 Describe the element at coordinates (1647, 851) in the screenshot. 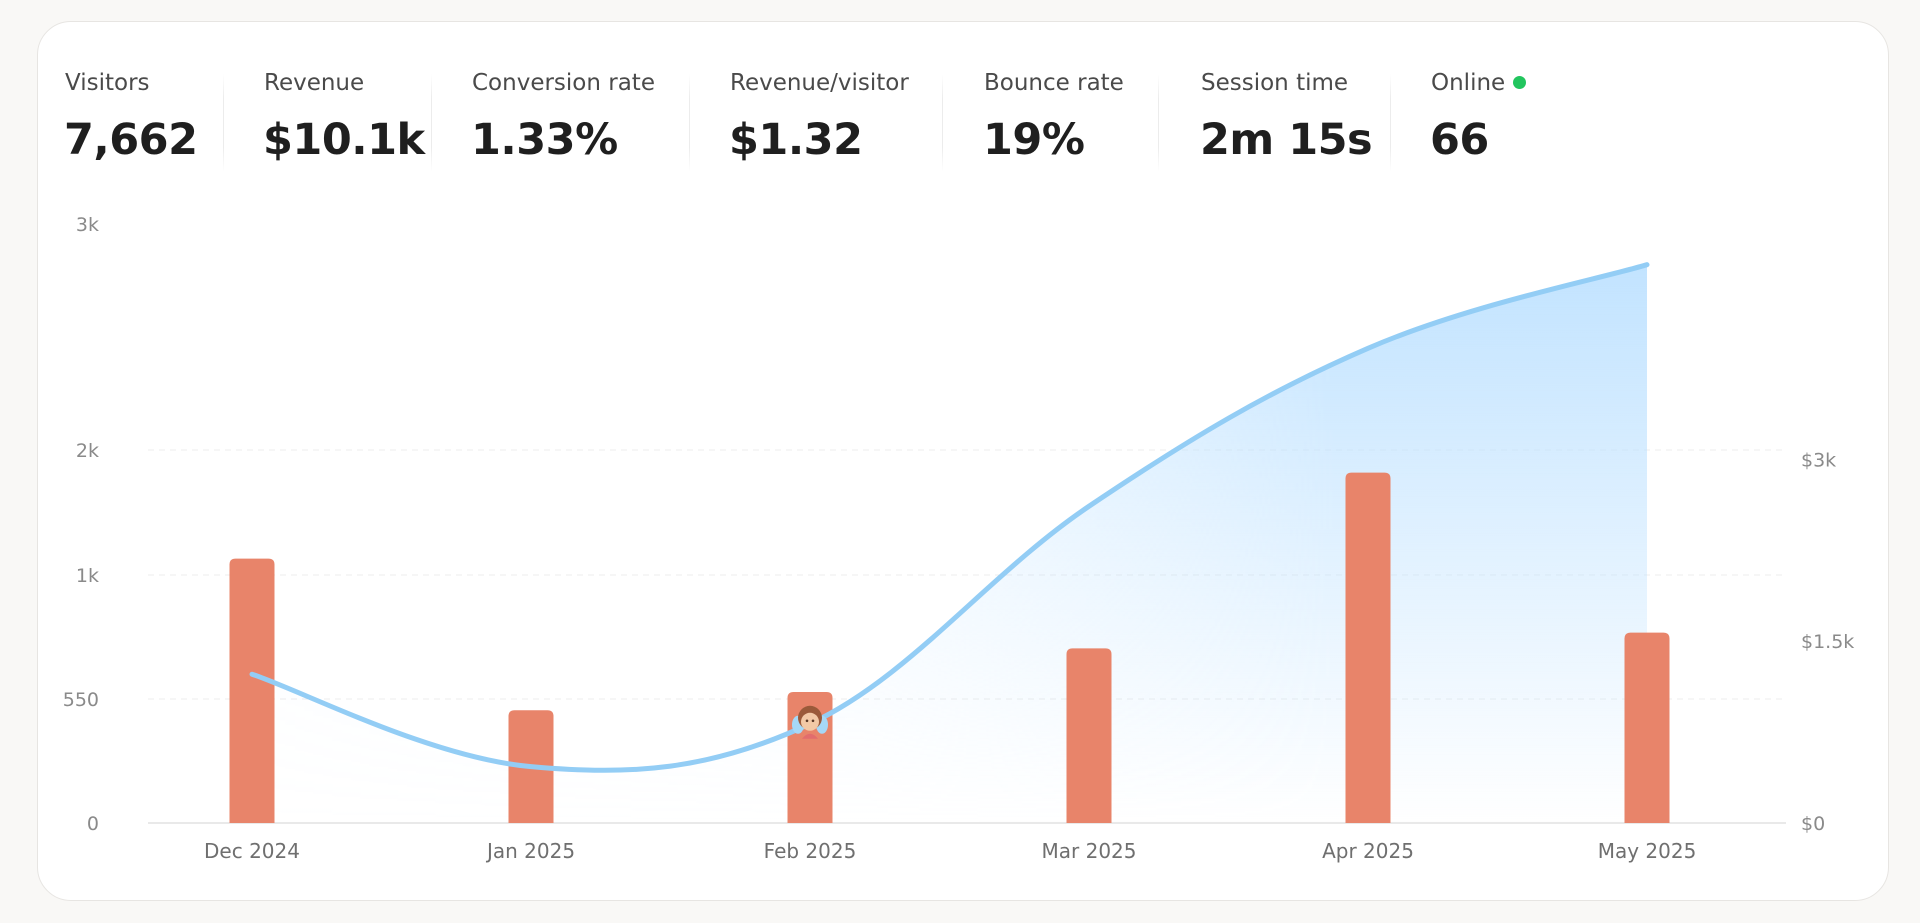

I see `x-tick-label: May 2025` at that location.